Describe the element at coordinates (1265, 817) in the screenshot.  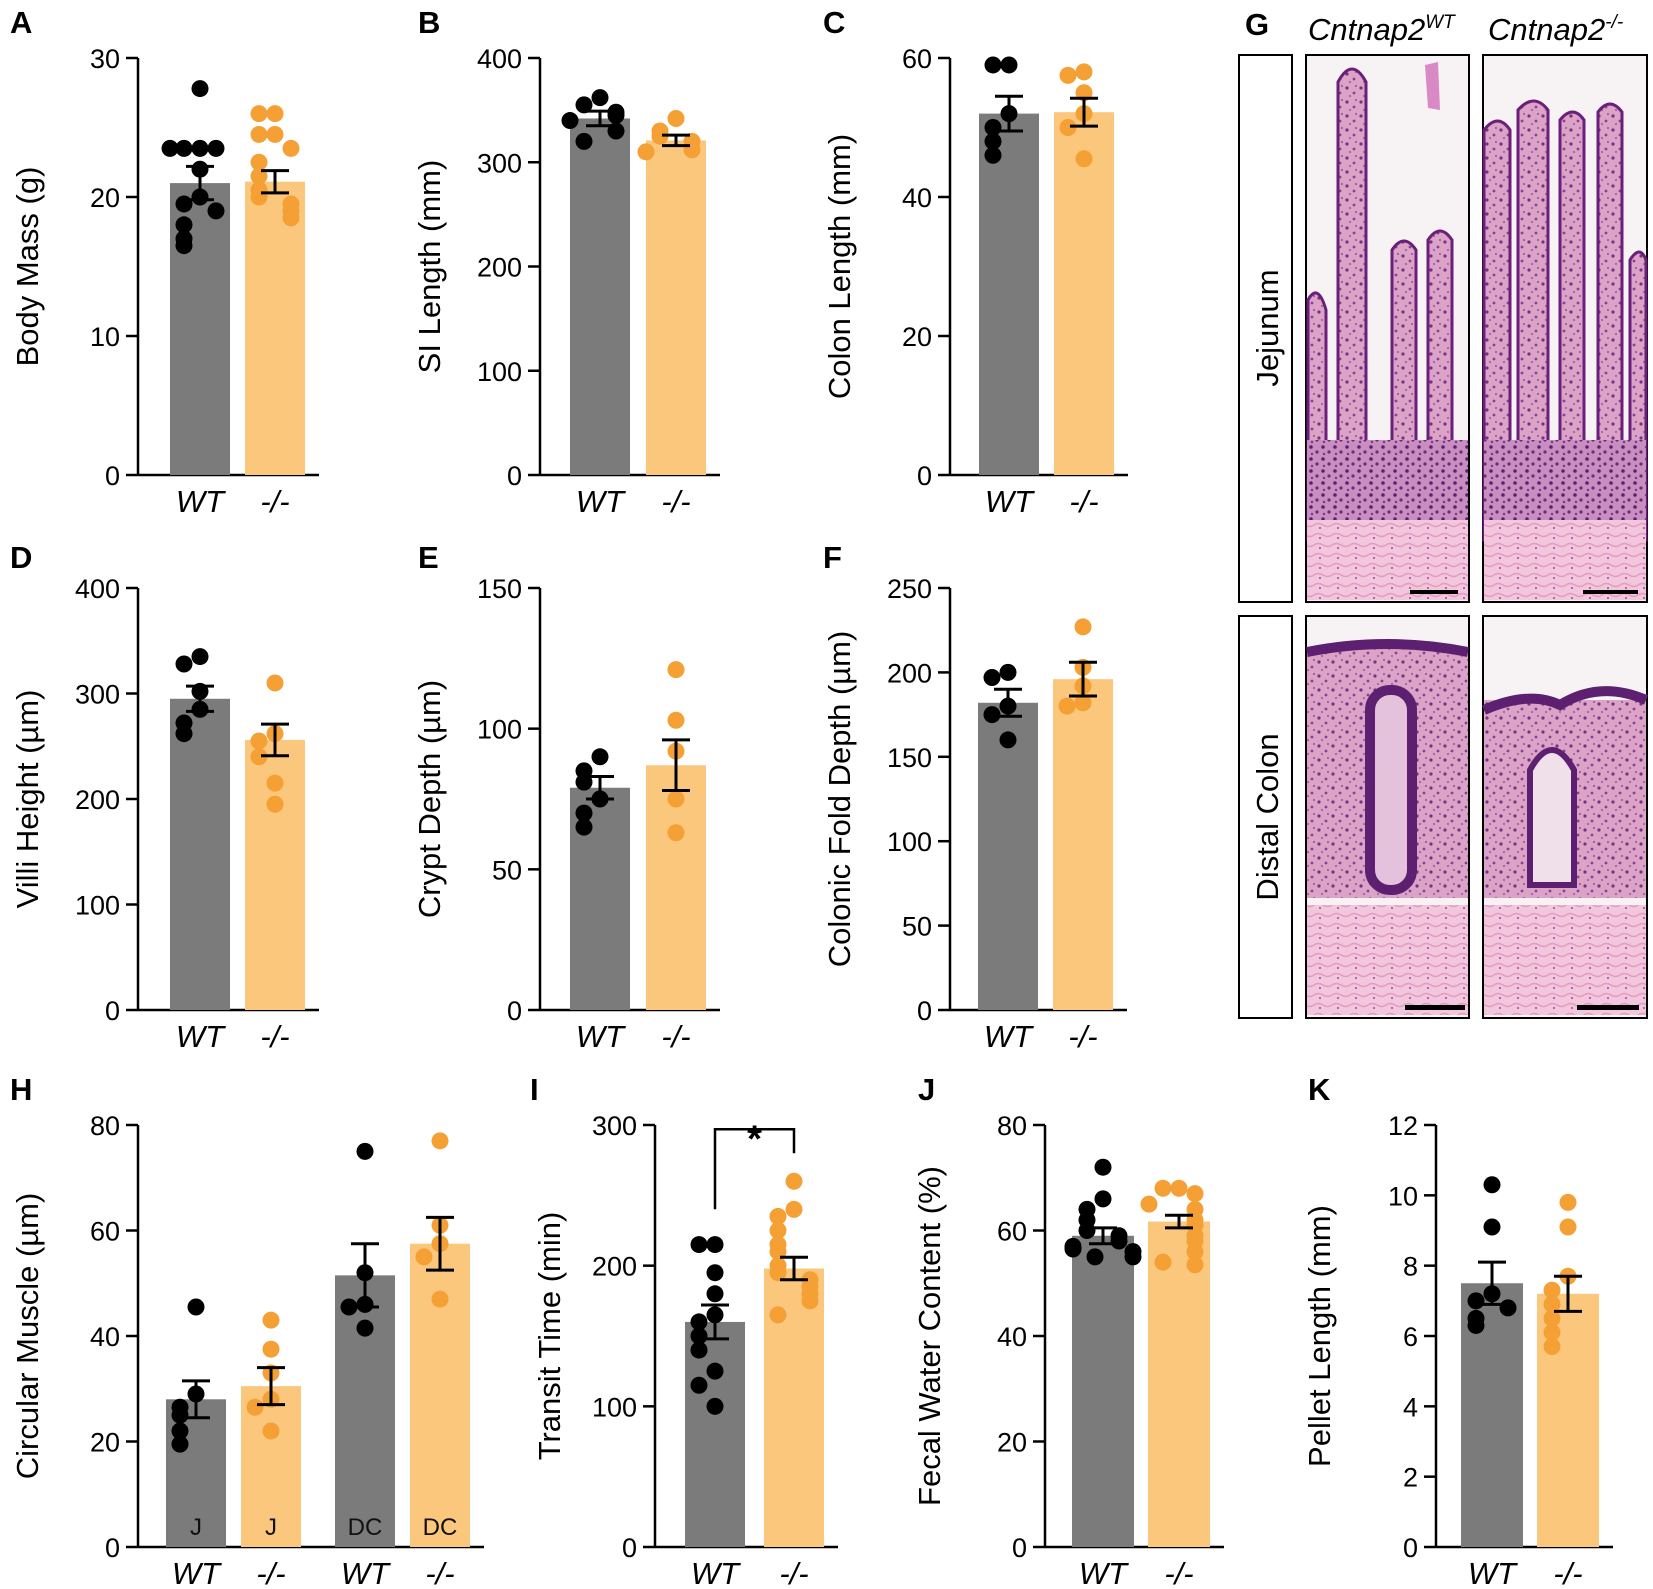
I see `row-label-box-distal-colon` at that location.